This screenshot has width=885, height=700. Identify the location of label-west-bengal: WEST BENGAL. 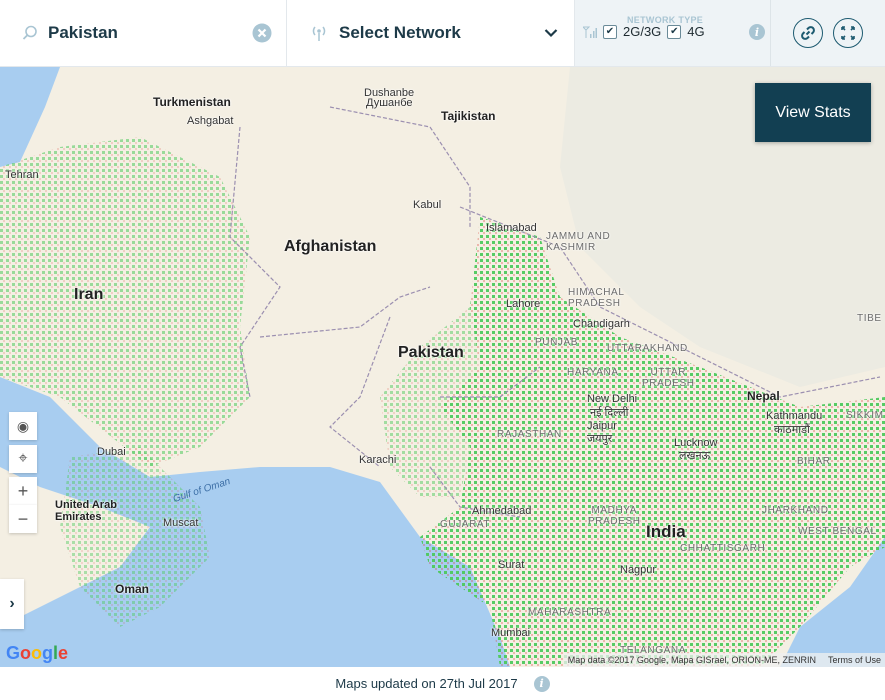
(837, 531).